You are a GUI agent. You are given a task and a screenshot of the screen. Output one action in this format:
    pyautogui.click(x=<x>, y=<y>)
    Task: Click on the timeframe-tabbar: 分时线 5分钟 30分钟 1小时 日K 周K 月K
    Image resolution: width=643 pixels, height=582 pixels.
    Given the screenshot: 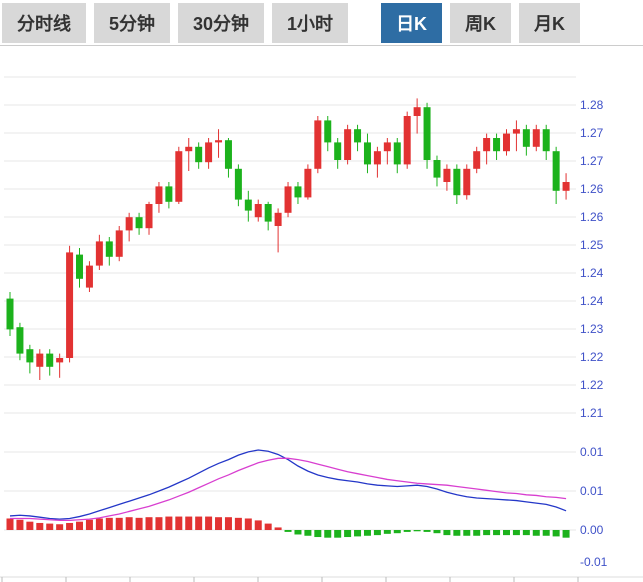 What is the action you would take?
    pyautogui.click(x=321, y=23)
    